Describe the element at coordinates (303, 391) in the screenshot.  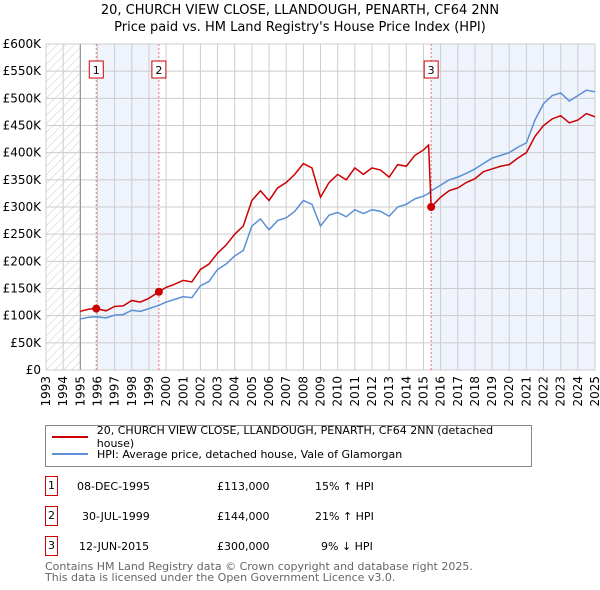
I see `x-tick-label: 2008` at that location.